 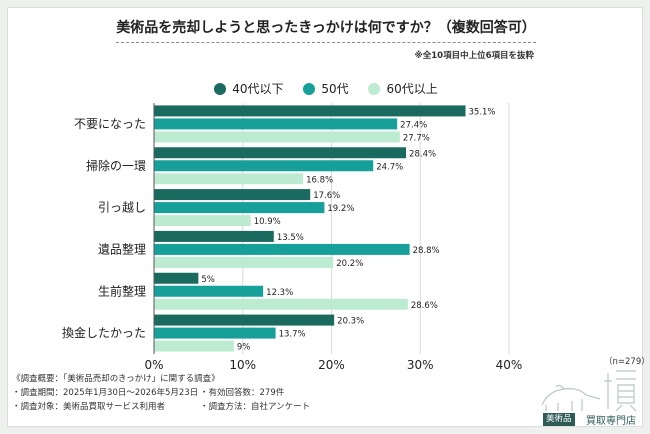 What do you see at coordinates (279, 293) in the screenshot?
I see `bar-value-label: 12.3%` at bounding box center [279, 293].